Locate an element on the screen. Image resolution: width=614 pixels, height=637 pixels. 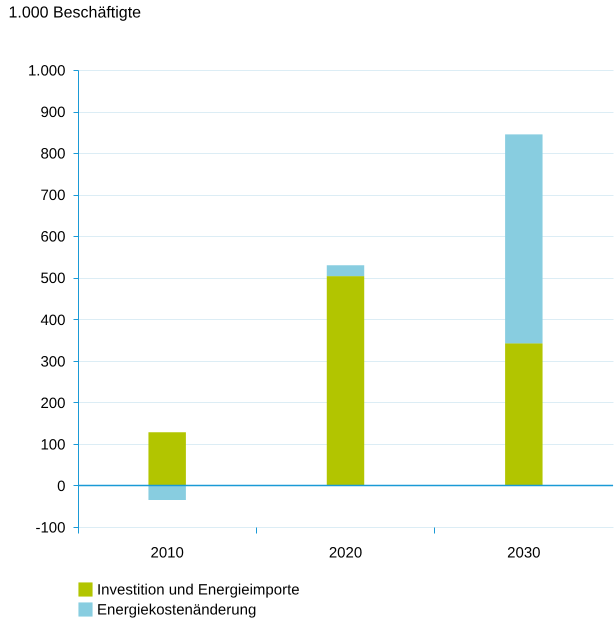
y-tick-label: 800 is located at coordinates (53, 154).